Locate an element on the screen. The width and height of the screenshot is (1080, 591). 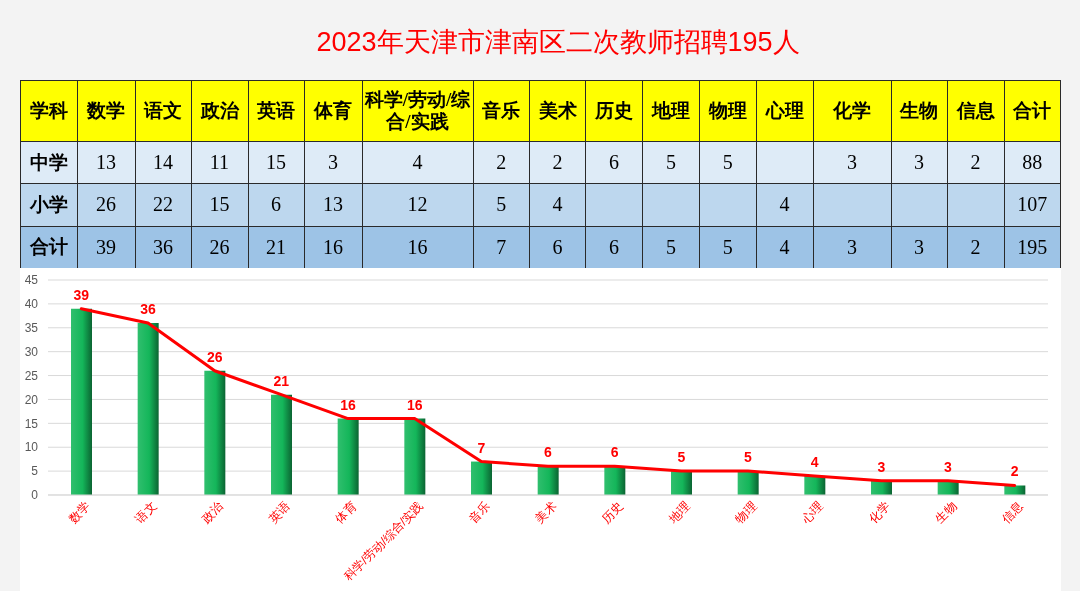
data-label: 12 is located at coordinates (417, 205).